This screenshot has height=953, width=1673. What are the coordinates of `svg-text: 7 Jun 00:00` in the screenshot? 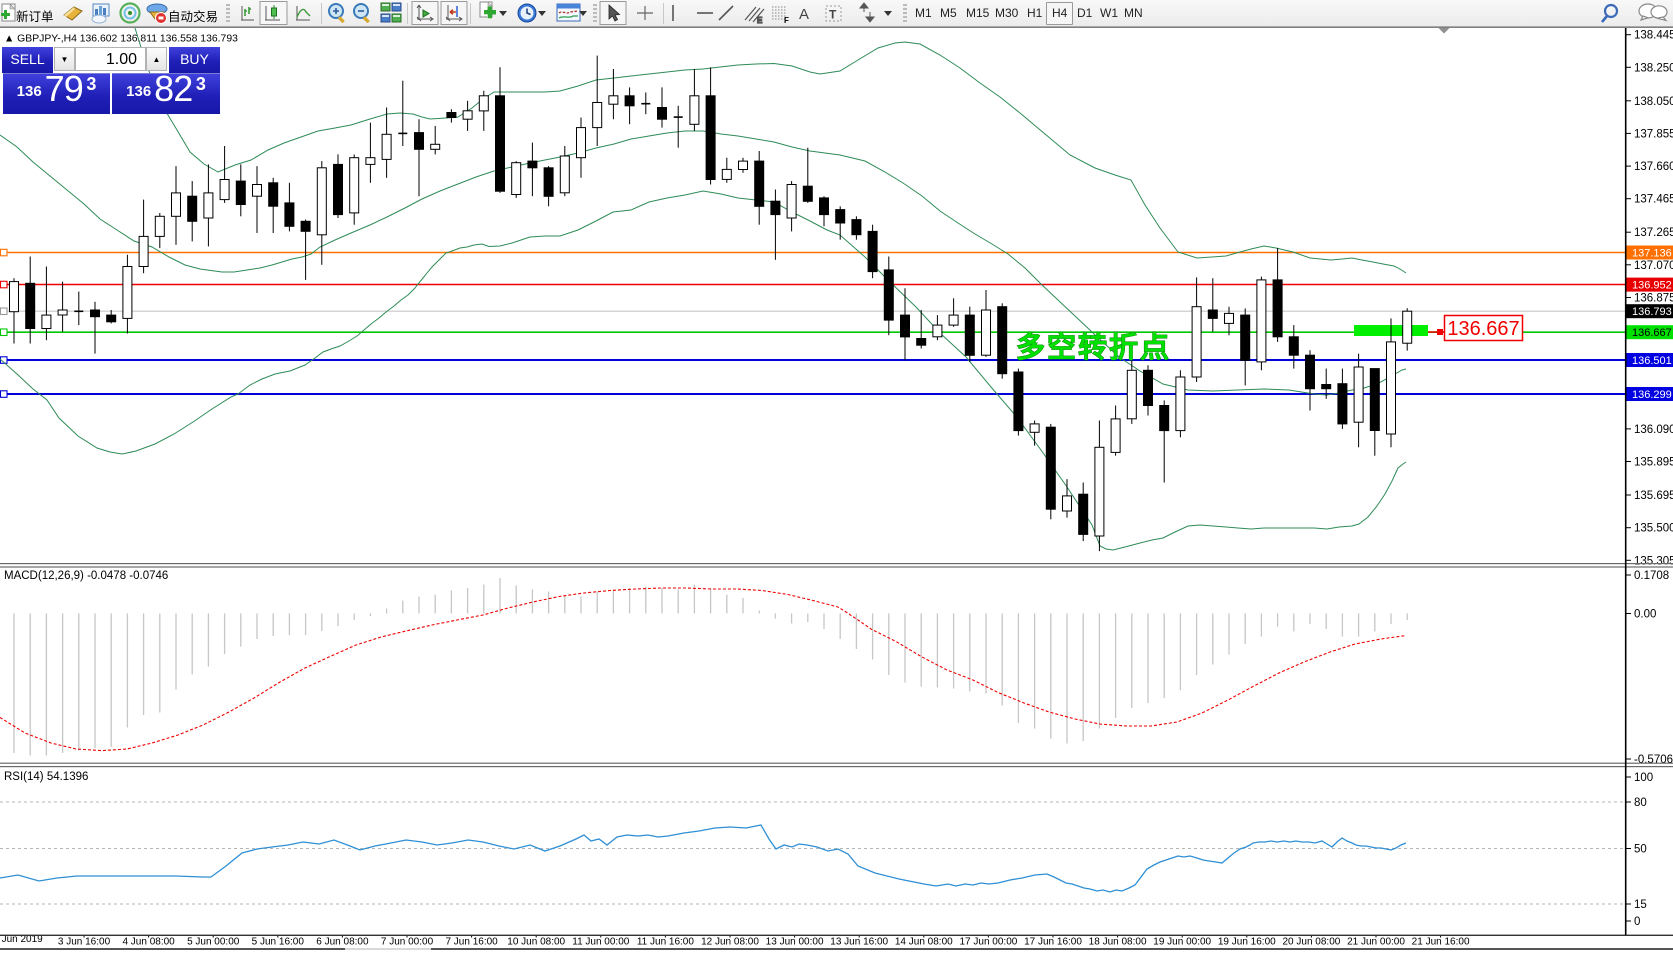 It's located at (407, 942).